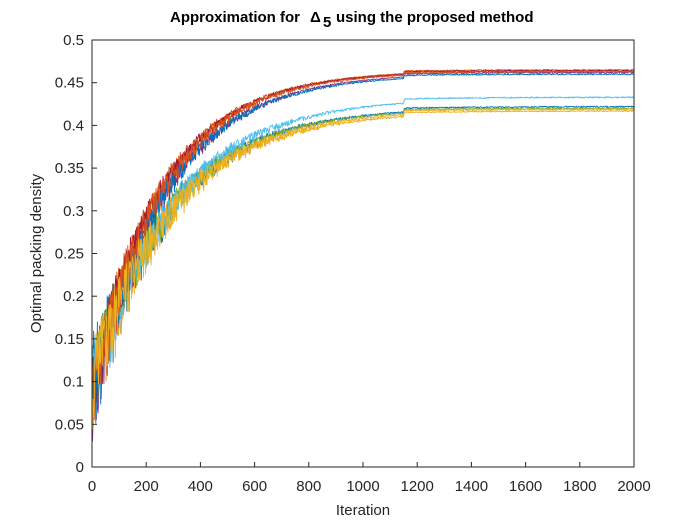  Describe the element at coordinates (73, 125) in the screenshot. I see `y-tick-label: 0.4` at that location.